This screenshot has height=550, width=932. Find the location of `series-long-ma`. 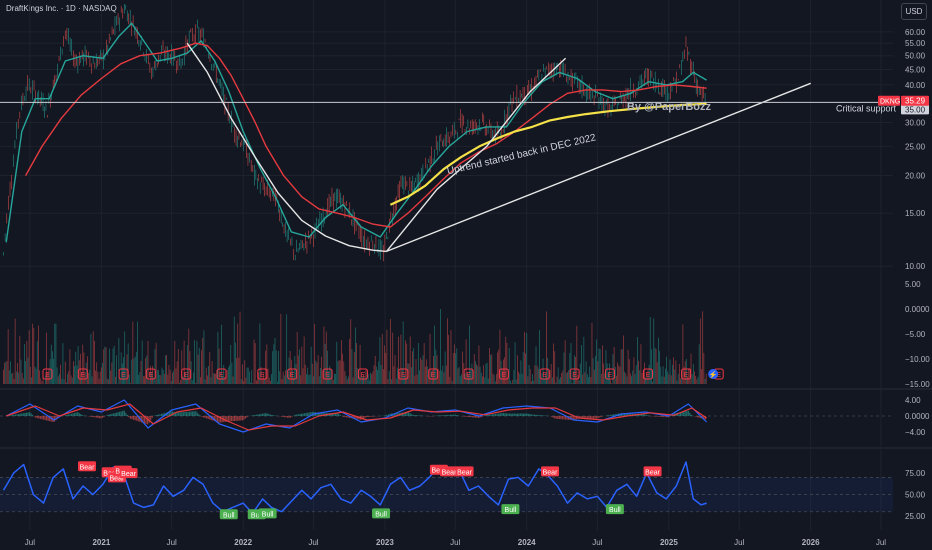

series-long-ma is located at coordinates (548, 154).